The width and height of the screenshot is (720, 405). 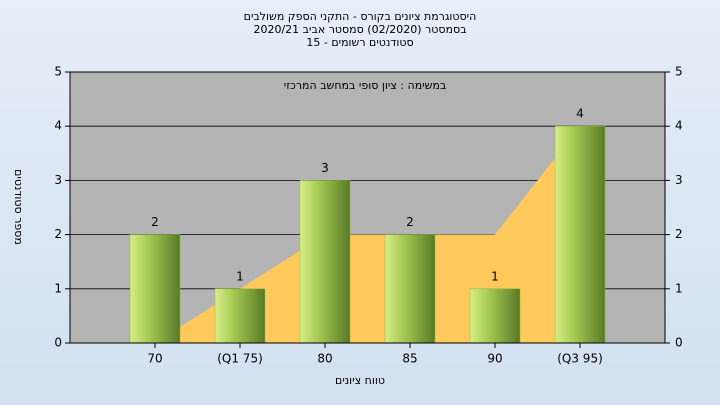 What do you see at coordinates (679, 180) in the screenshot?
I see `y2-tick-label: 3` at bounding box center [679, 180].